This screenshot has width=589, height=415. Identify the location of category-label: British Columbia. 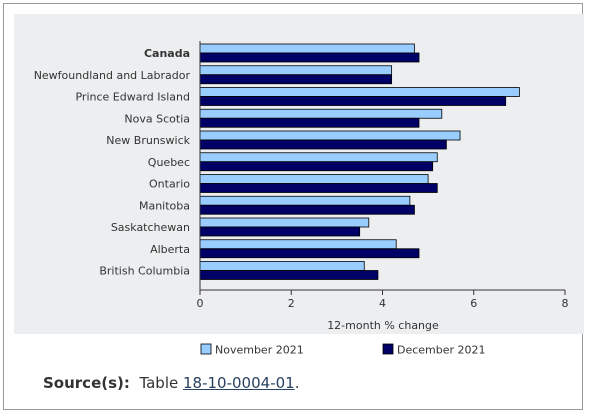
(144, 271).